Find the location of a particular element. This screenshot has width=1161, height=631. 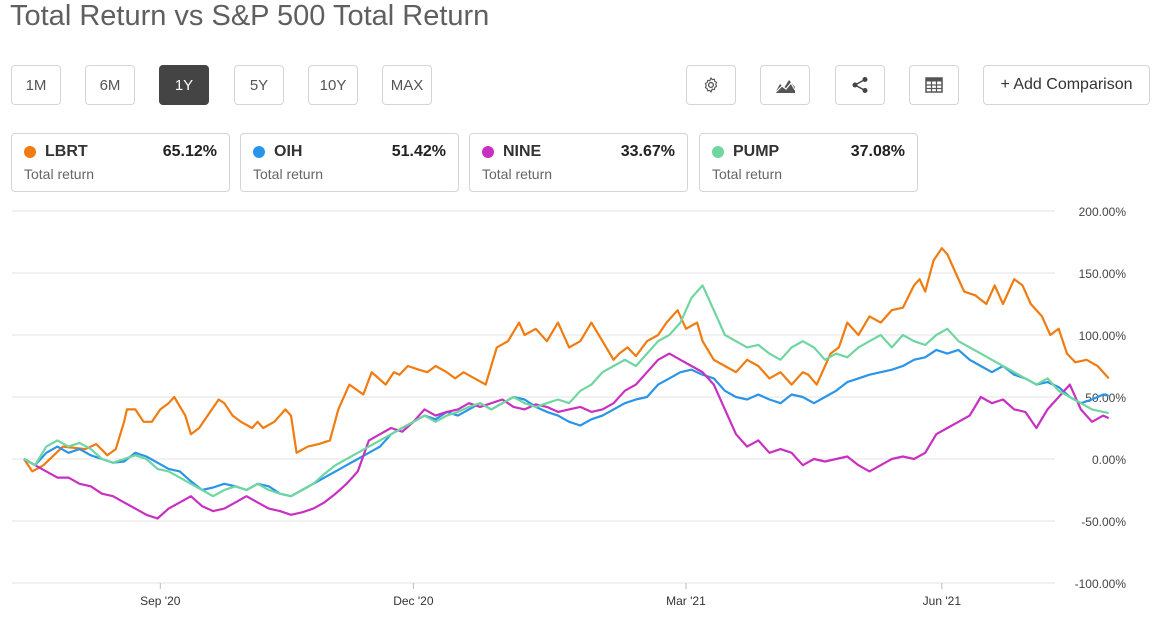

settings-button is located at coordinates (711, 85).